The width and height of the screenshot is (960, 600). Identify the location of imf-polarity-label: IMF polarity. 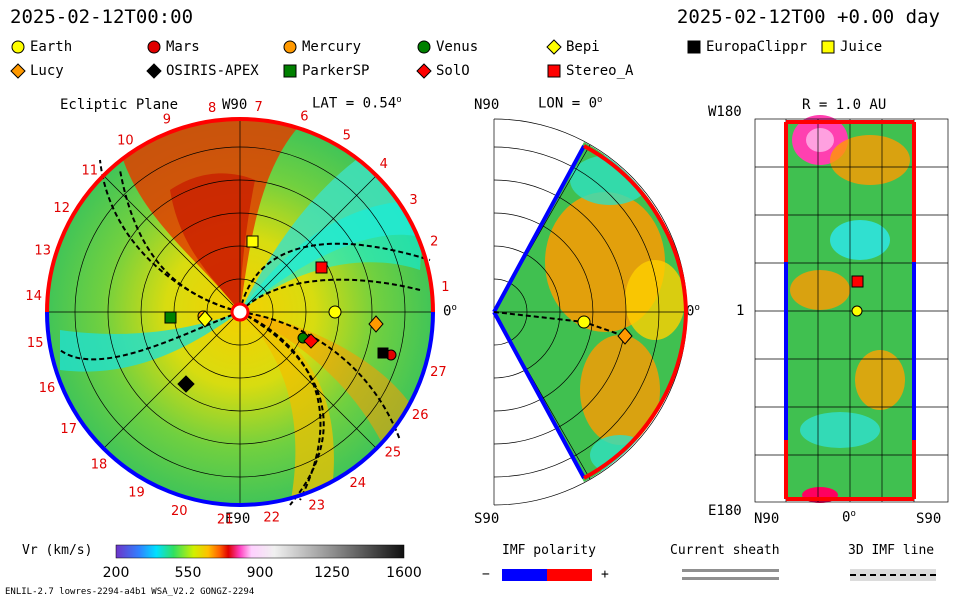
(549, 550).